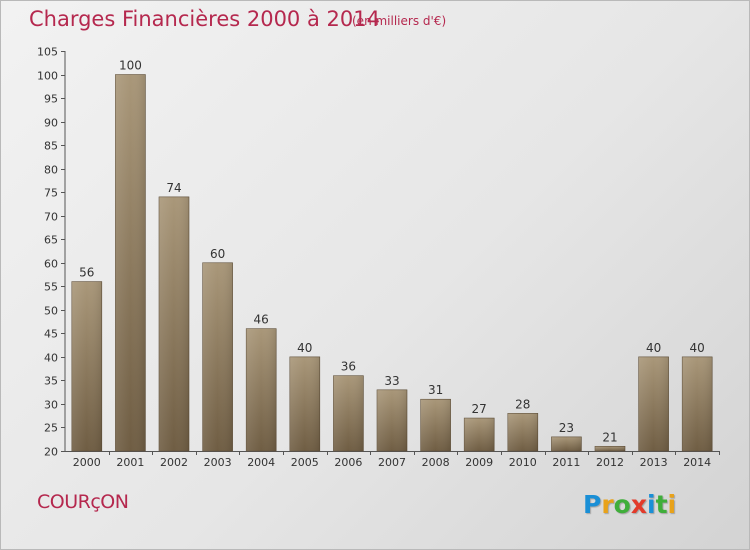 Image resolution: width=750 pixels, height=550 pixels. Describe the element at coordinates (51, 334) in the screenshot. I see `y-tick-label: 45` at that location.